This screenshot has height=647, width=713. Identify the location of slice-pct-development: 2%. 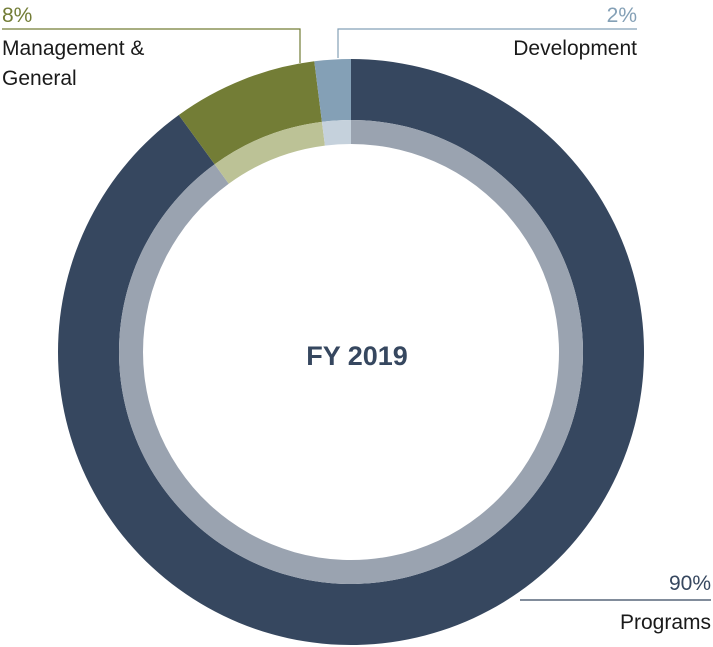
(622, 15).